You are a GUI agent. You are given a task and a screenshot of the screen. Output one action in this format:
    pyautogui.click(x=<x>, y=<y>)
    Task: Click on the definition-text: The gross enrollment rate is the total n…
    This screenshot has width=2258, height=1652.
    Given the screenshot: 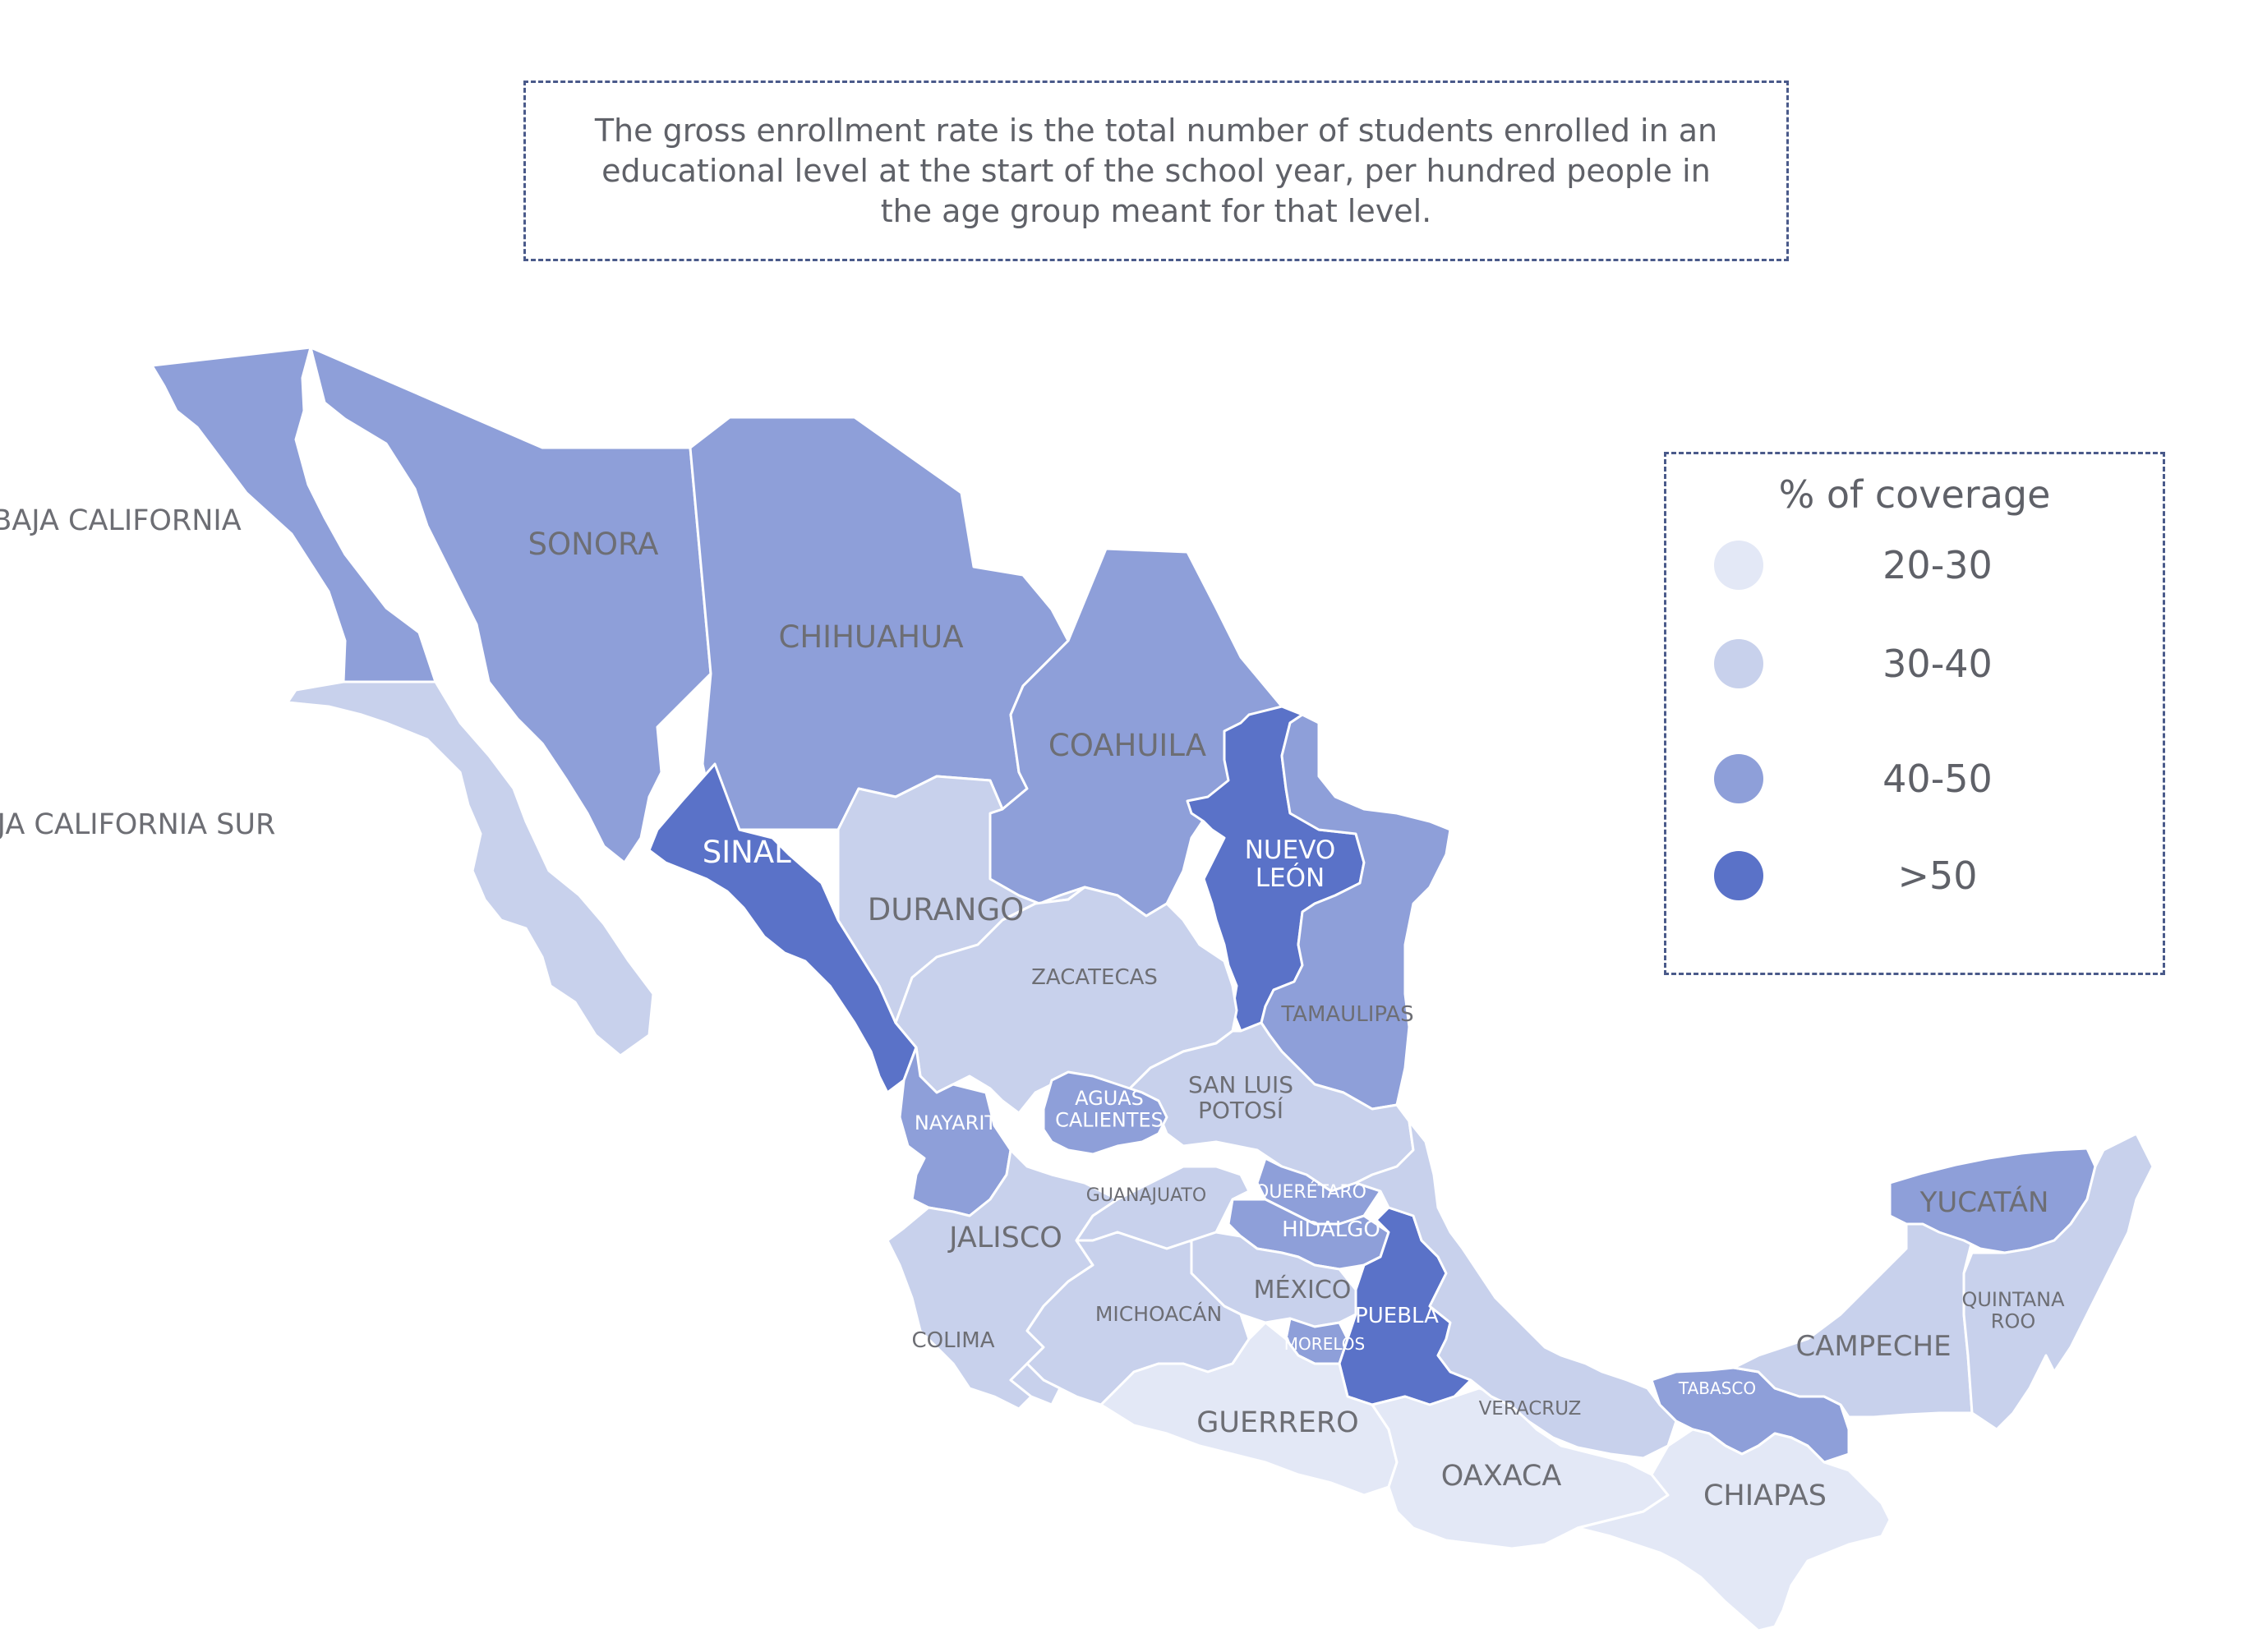 What is the action you would take?
    pyautogui.click(x=1156, y=171)
    